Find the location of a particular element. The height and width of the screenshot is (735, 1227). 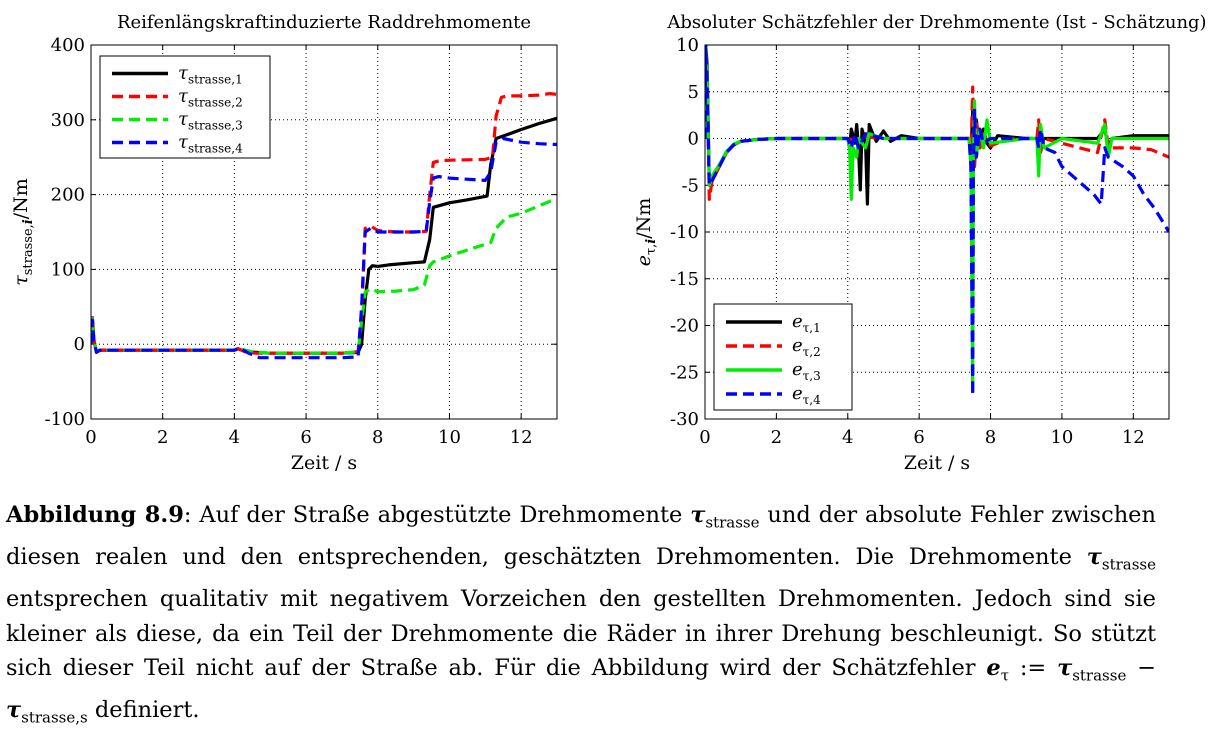

y-label-subscript: strasse, is located at coordinates (28, 249).